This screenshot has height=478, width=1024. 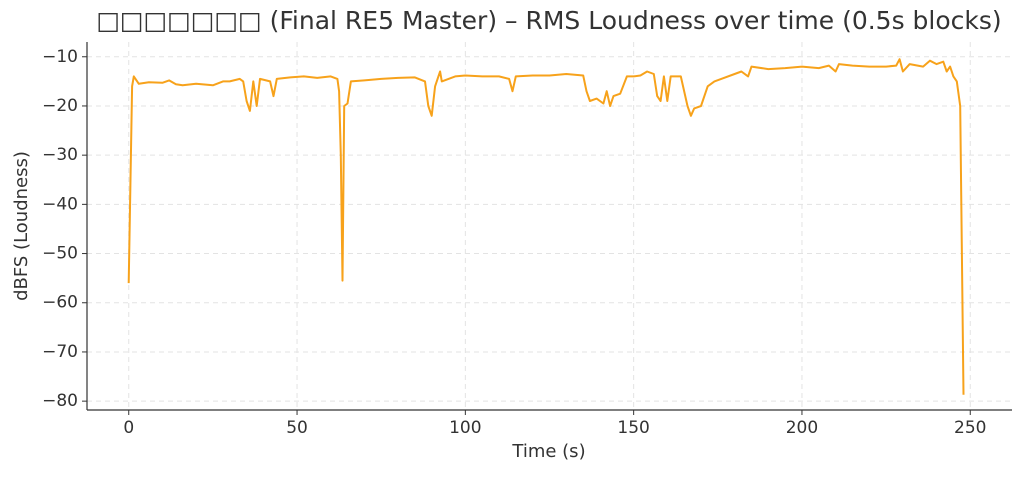 What do you see at coordinates (21, 226) in the screenshot?
I see `y-axis-label: dBFS (Loudness)` at bounding box center [21, 226].